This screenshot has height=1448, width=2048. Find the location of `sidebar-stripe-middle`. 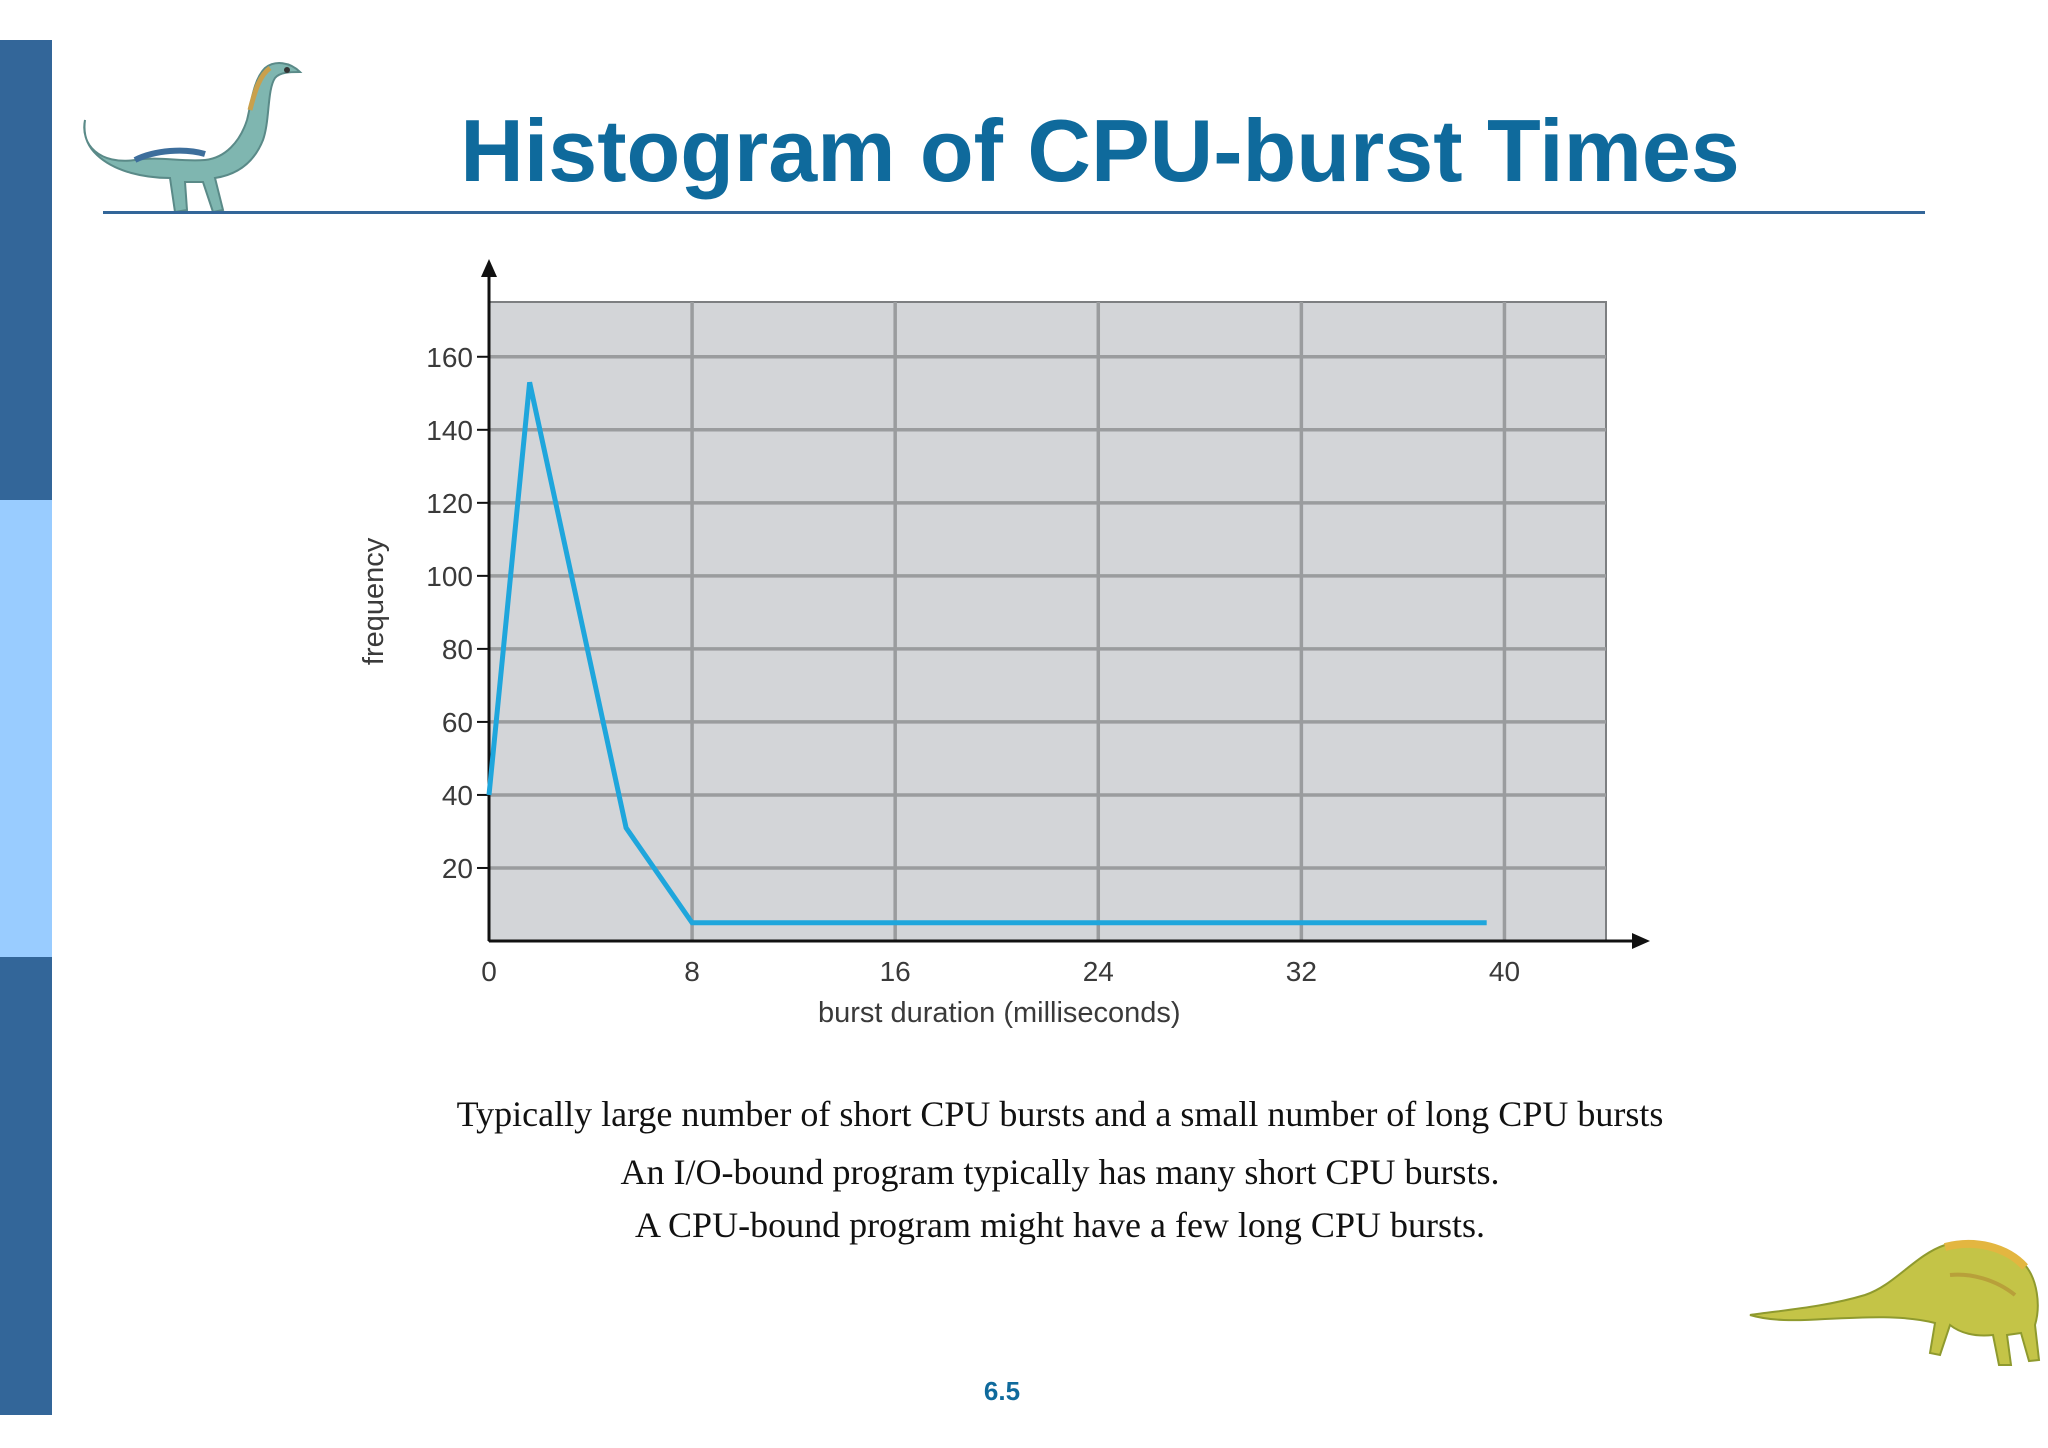

sidebar-stripe-middle is located at coordinates (26, 728).